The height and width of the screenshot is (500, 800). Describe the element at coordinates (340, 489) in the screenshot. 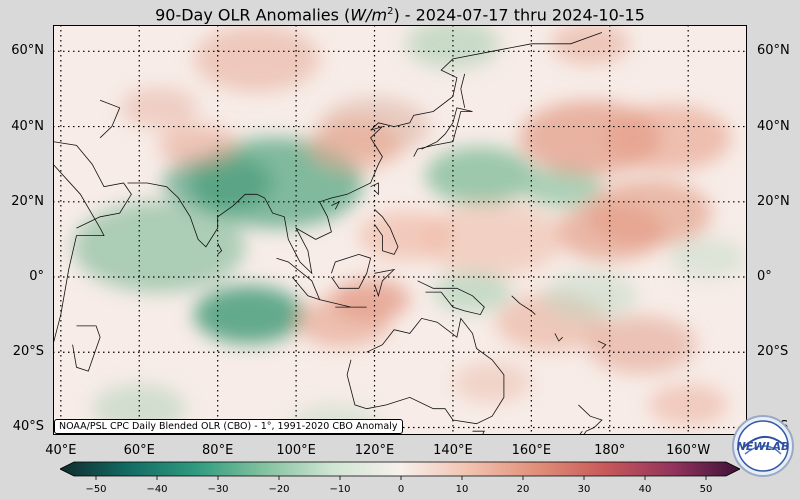

I see `colorbar-tick-label: −10` at that location.